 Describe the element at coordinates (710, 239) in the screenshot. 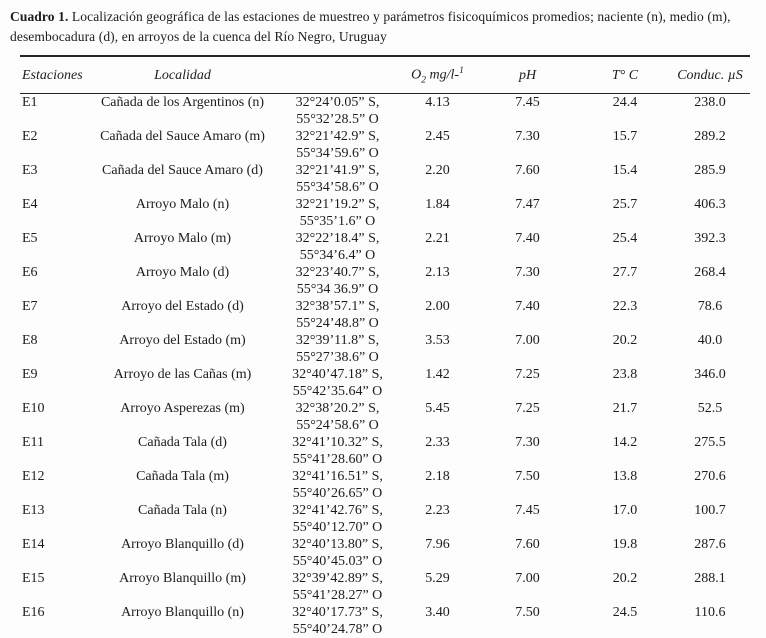

I see `conductivity-cell: 392.3` at that location.